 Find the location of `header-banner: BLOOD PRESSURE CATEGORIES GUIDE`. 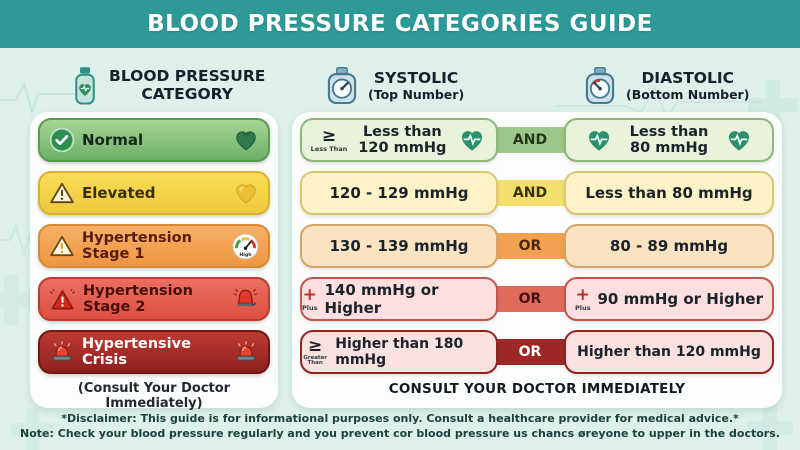

header-banner: BLOOD PRESSURE CATEGORIES GUIDE is located at coordinates (400, 24).